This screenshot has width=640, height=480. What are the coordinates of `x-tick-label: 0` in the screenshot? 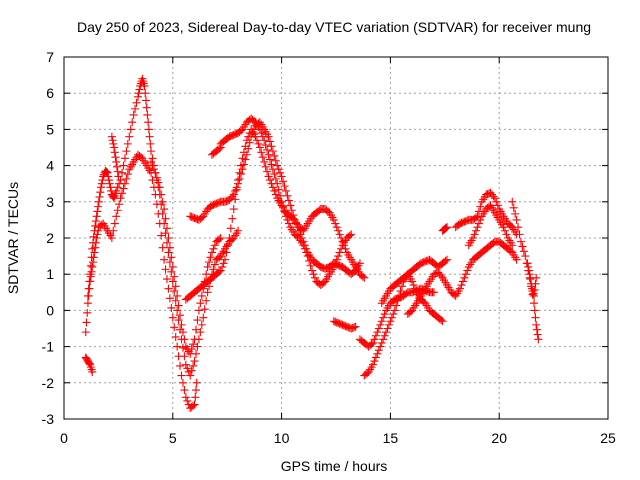 It's located at (64, 438).